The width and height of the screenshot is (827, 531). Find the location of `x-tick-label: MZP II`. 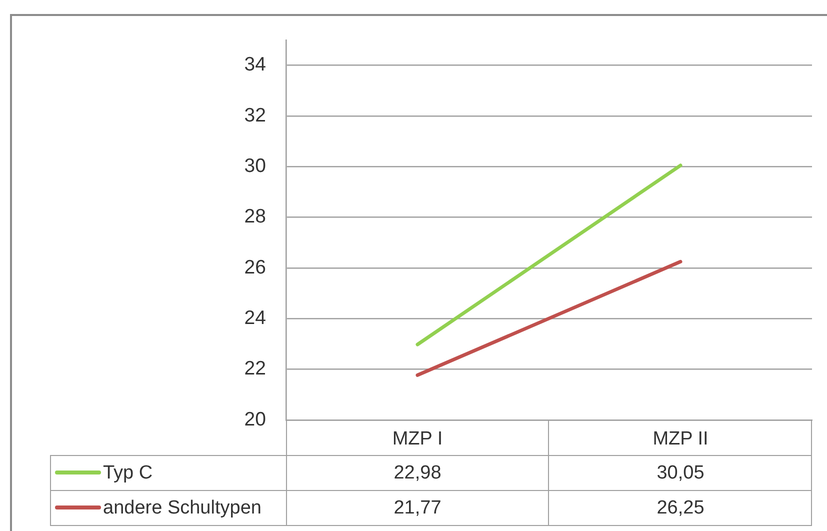

x-tick-label: MZP II is located at coordinates (680, 439).